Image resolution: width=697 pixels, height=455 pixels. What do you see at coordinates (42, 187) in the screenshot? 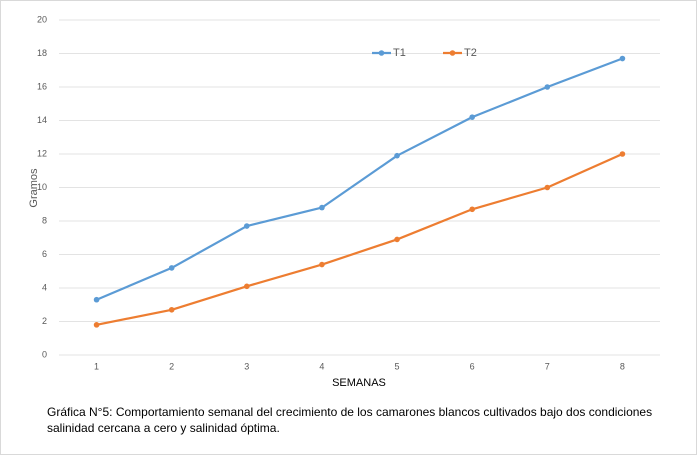
I see `y-tick-label: 10` at bounding box center [42, 187].